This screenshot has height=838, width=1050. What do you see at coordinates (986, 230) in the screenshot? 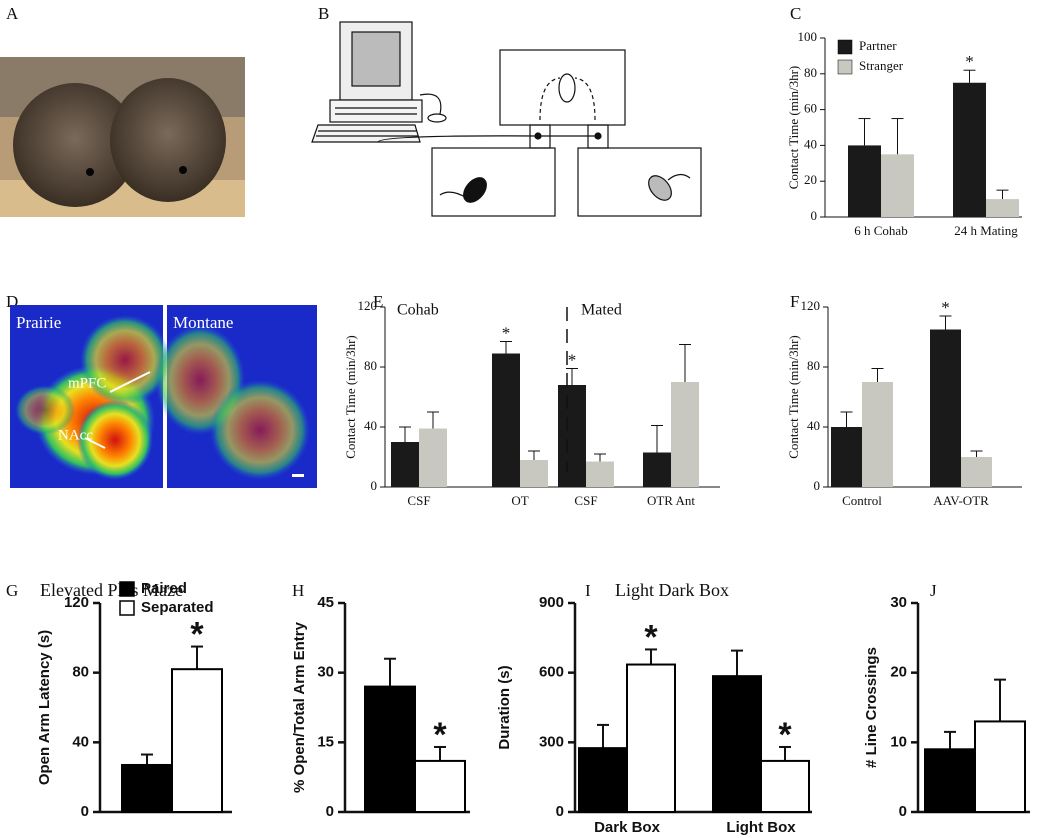
I see `x-tick-label: 24 h Mating` at bounding box center [986, 230].